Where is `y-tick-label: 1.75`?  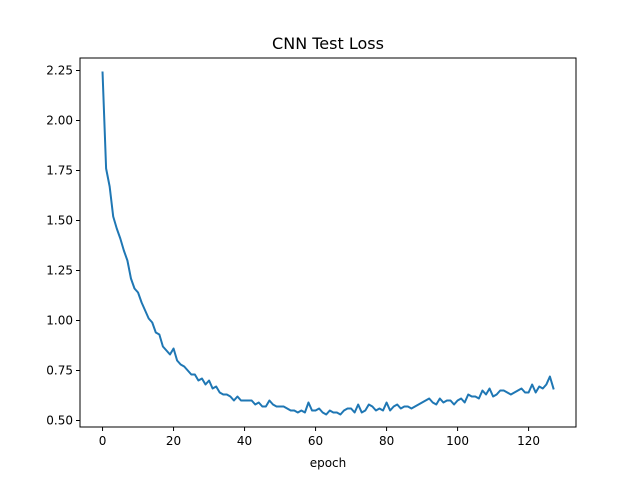 y-tick-label: 1.75 is located at coordinates (59, 171).